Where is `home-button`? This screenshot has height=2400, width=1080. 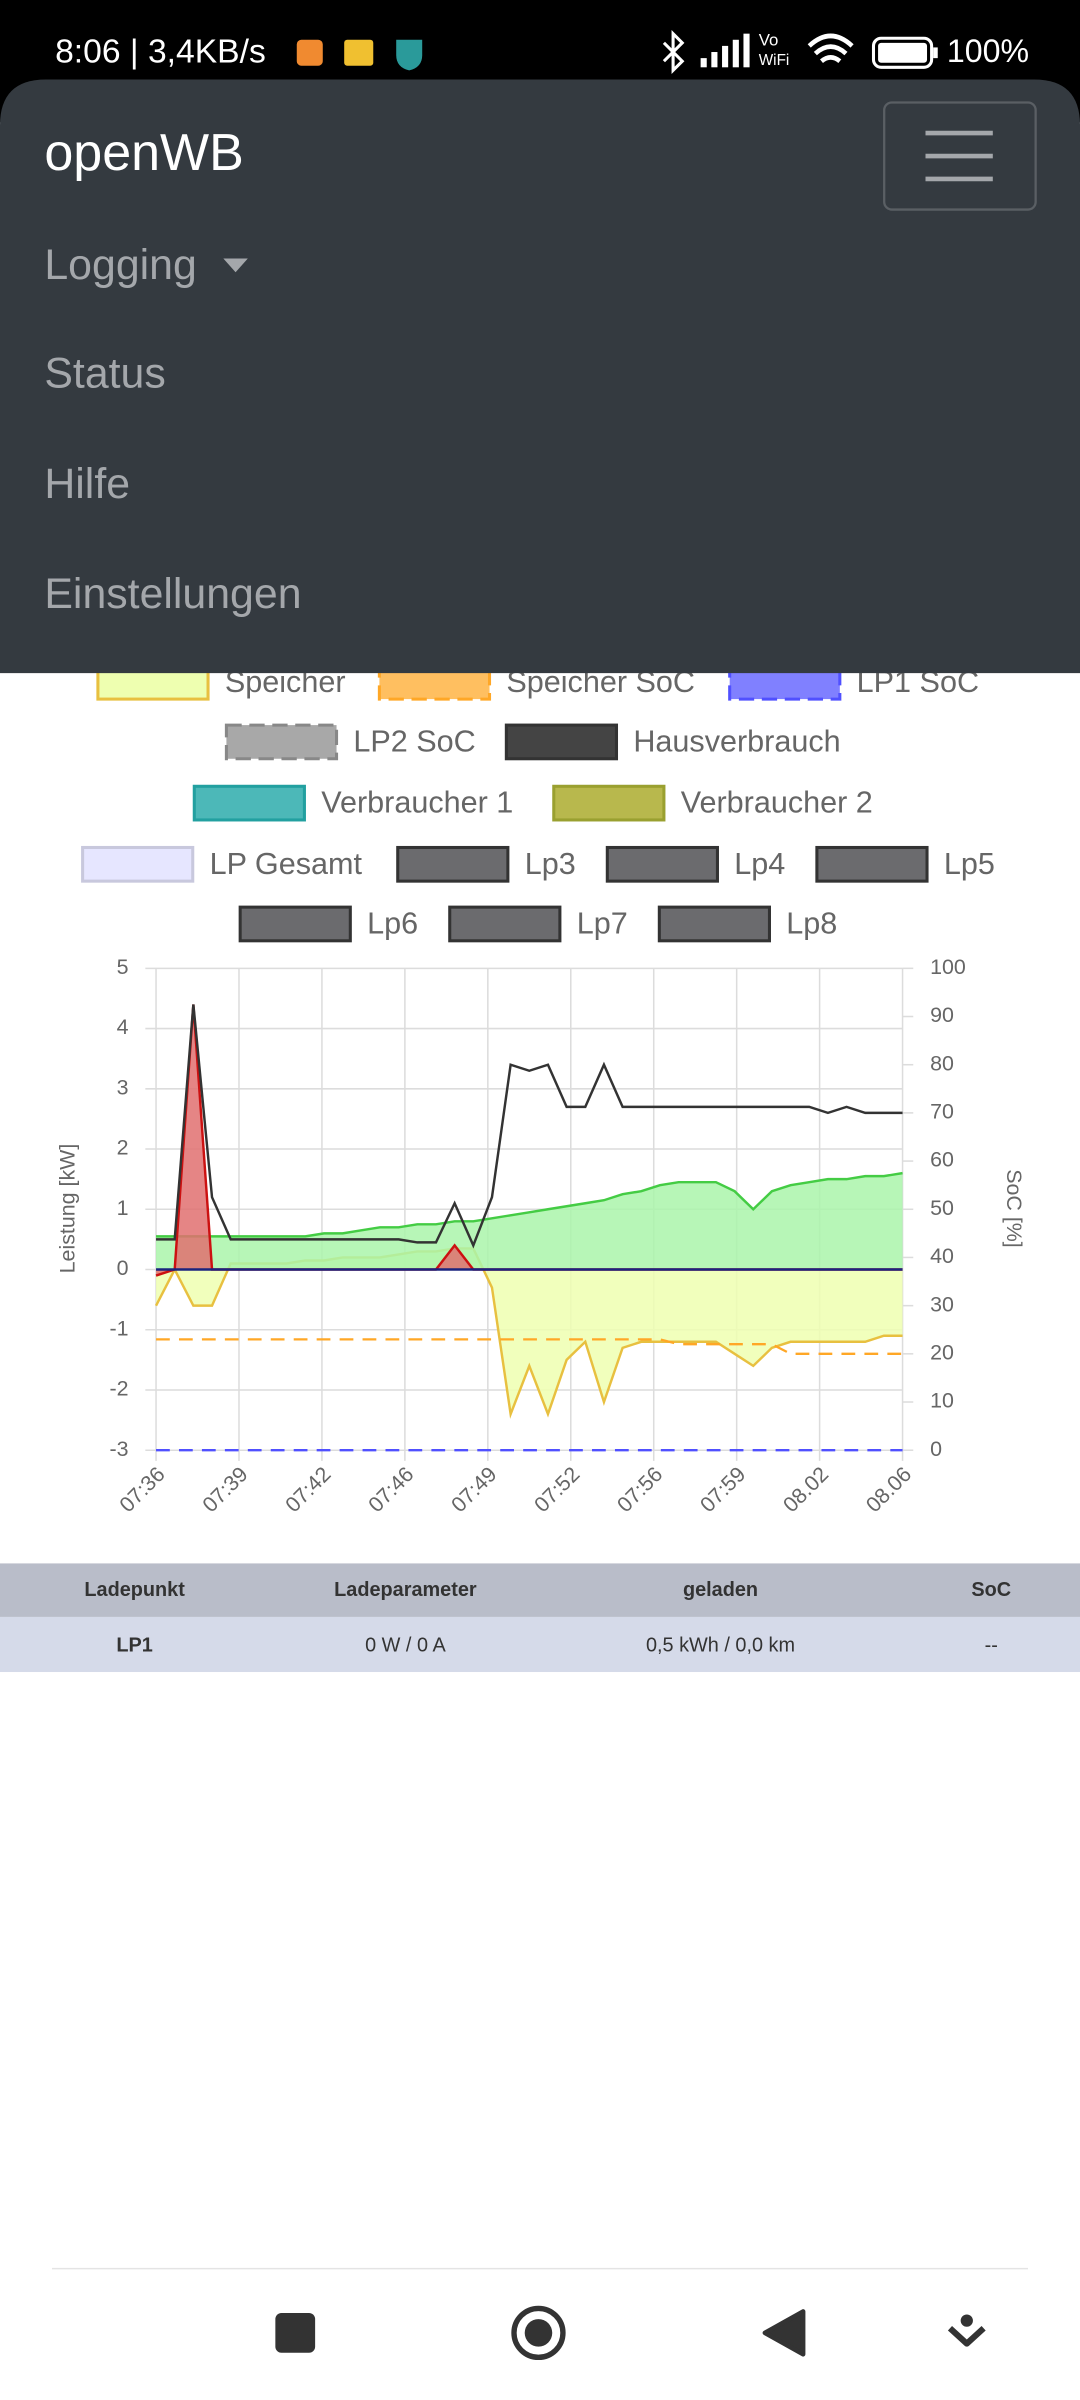 home-button is located at coordinates (538, 2333).